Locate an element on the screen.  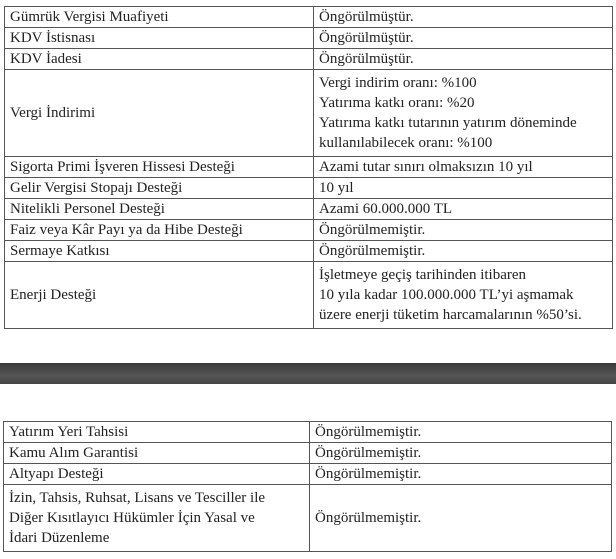
row-label: Kamu Alım Garantisi is located at coordinates (156, 453).